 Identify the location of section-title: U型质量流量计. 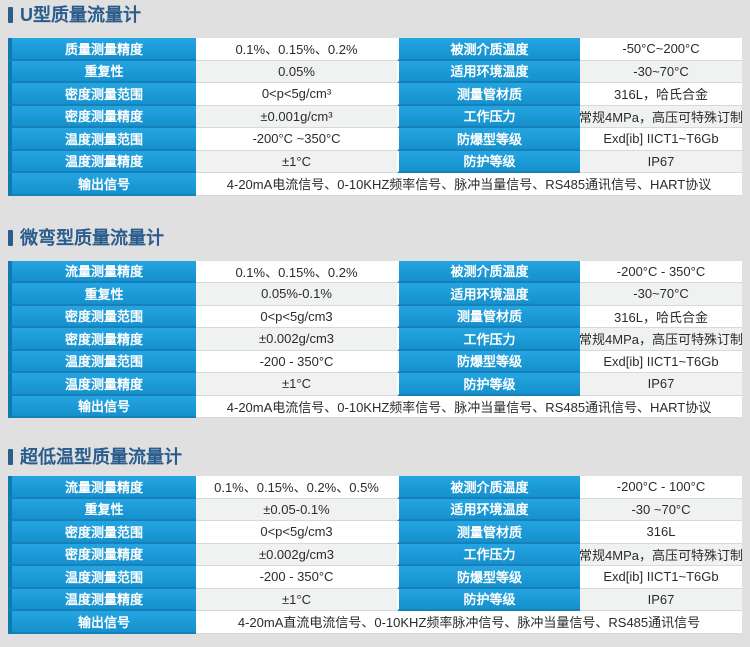
(375, 15).